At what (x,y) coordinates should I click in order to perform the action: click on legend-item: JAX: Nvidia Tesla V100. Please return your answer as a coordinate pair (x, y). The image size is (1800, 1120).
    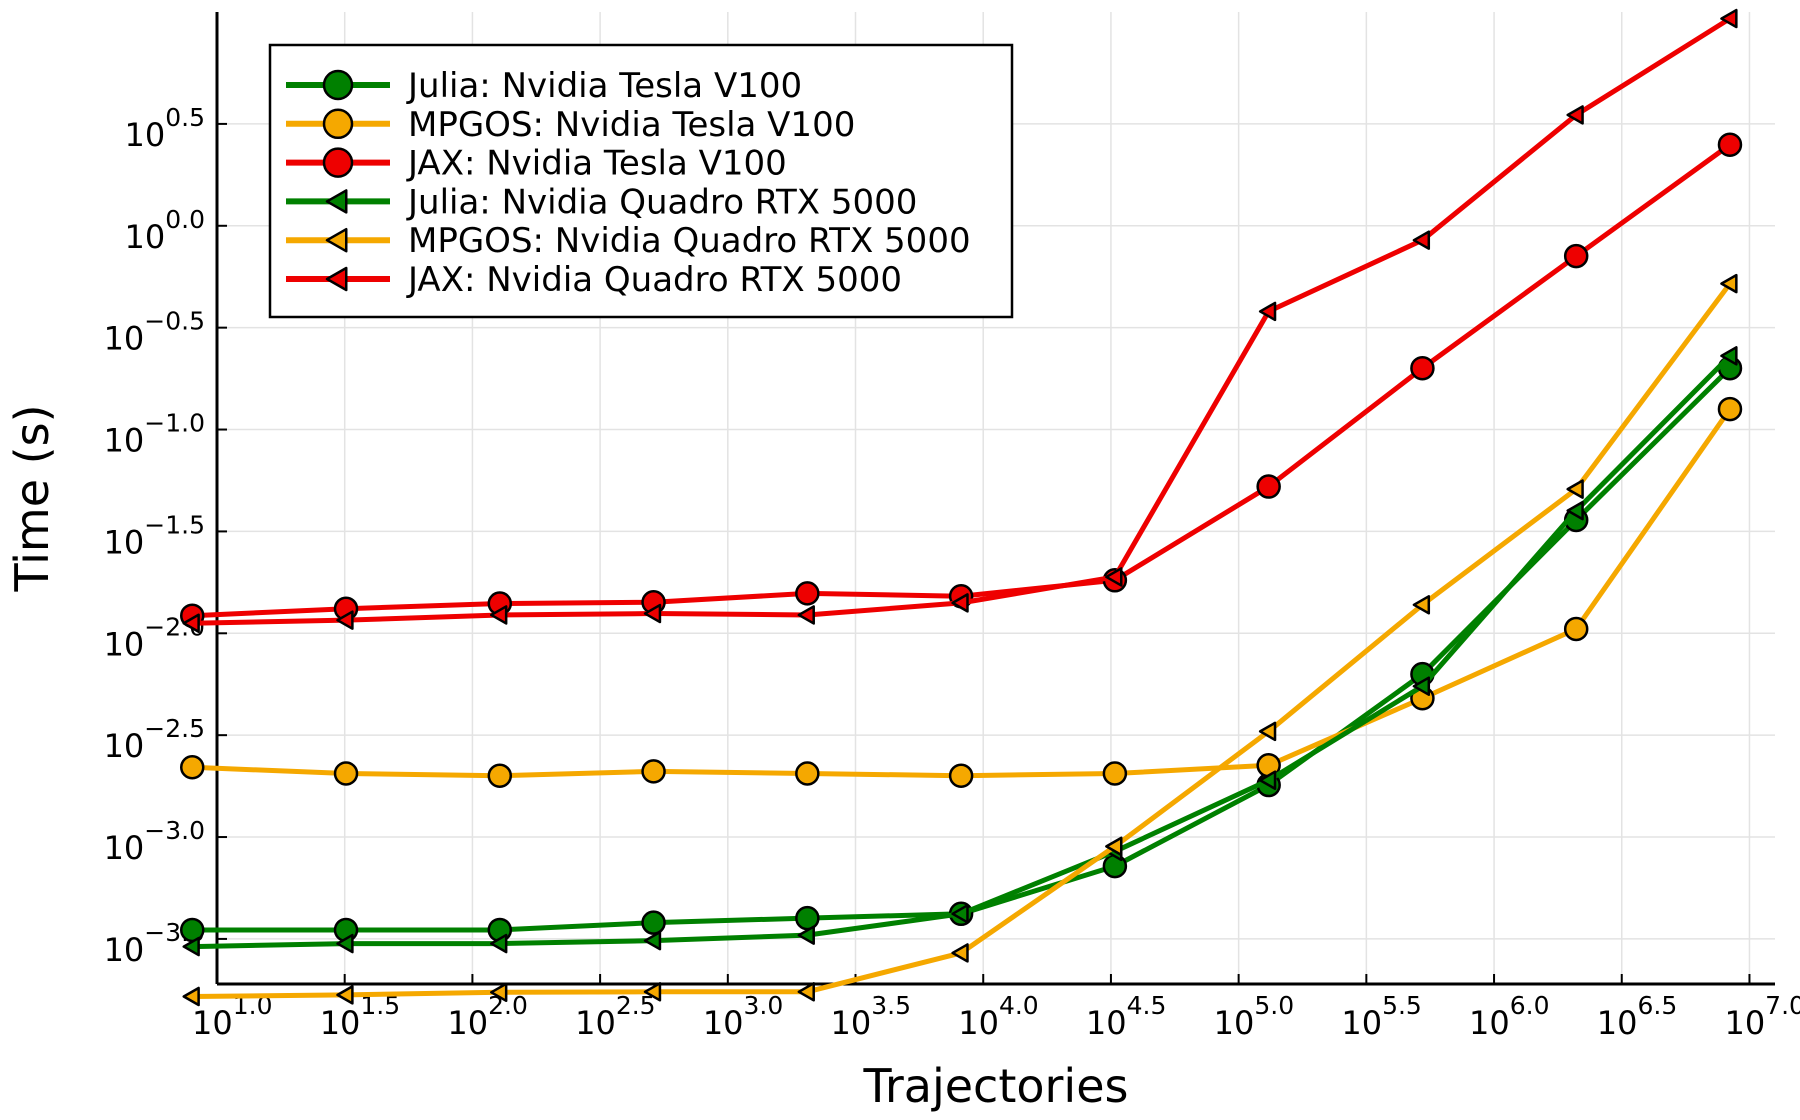
    Looking at the image, I should click on (536, 164).